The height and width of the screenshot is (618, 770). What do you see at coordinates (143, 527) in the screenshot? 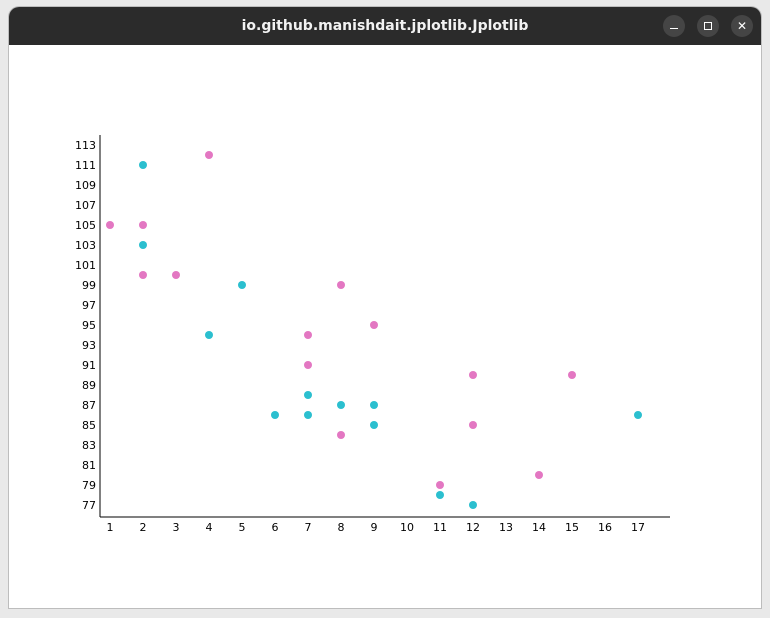
I see `x-tick-label: 2` at bounding box center [143, 527].